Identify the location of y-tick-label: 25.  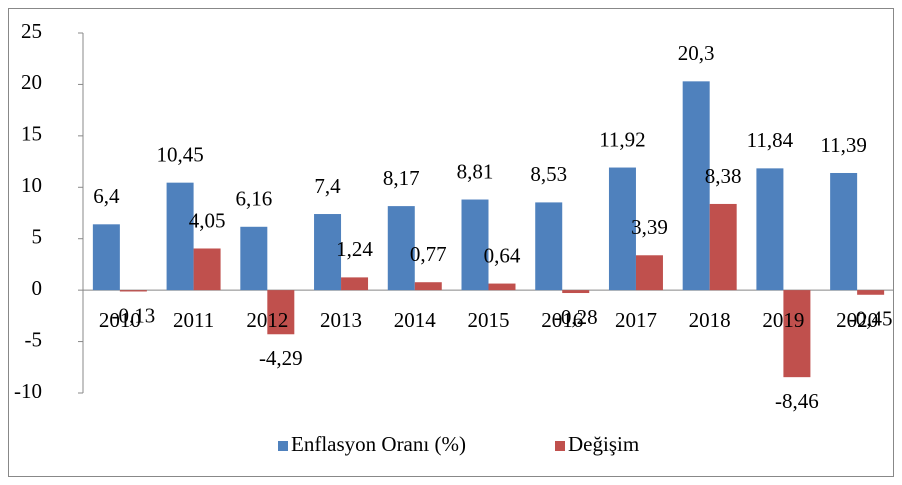
(31, 31).